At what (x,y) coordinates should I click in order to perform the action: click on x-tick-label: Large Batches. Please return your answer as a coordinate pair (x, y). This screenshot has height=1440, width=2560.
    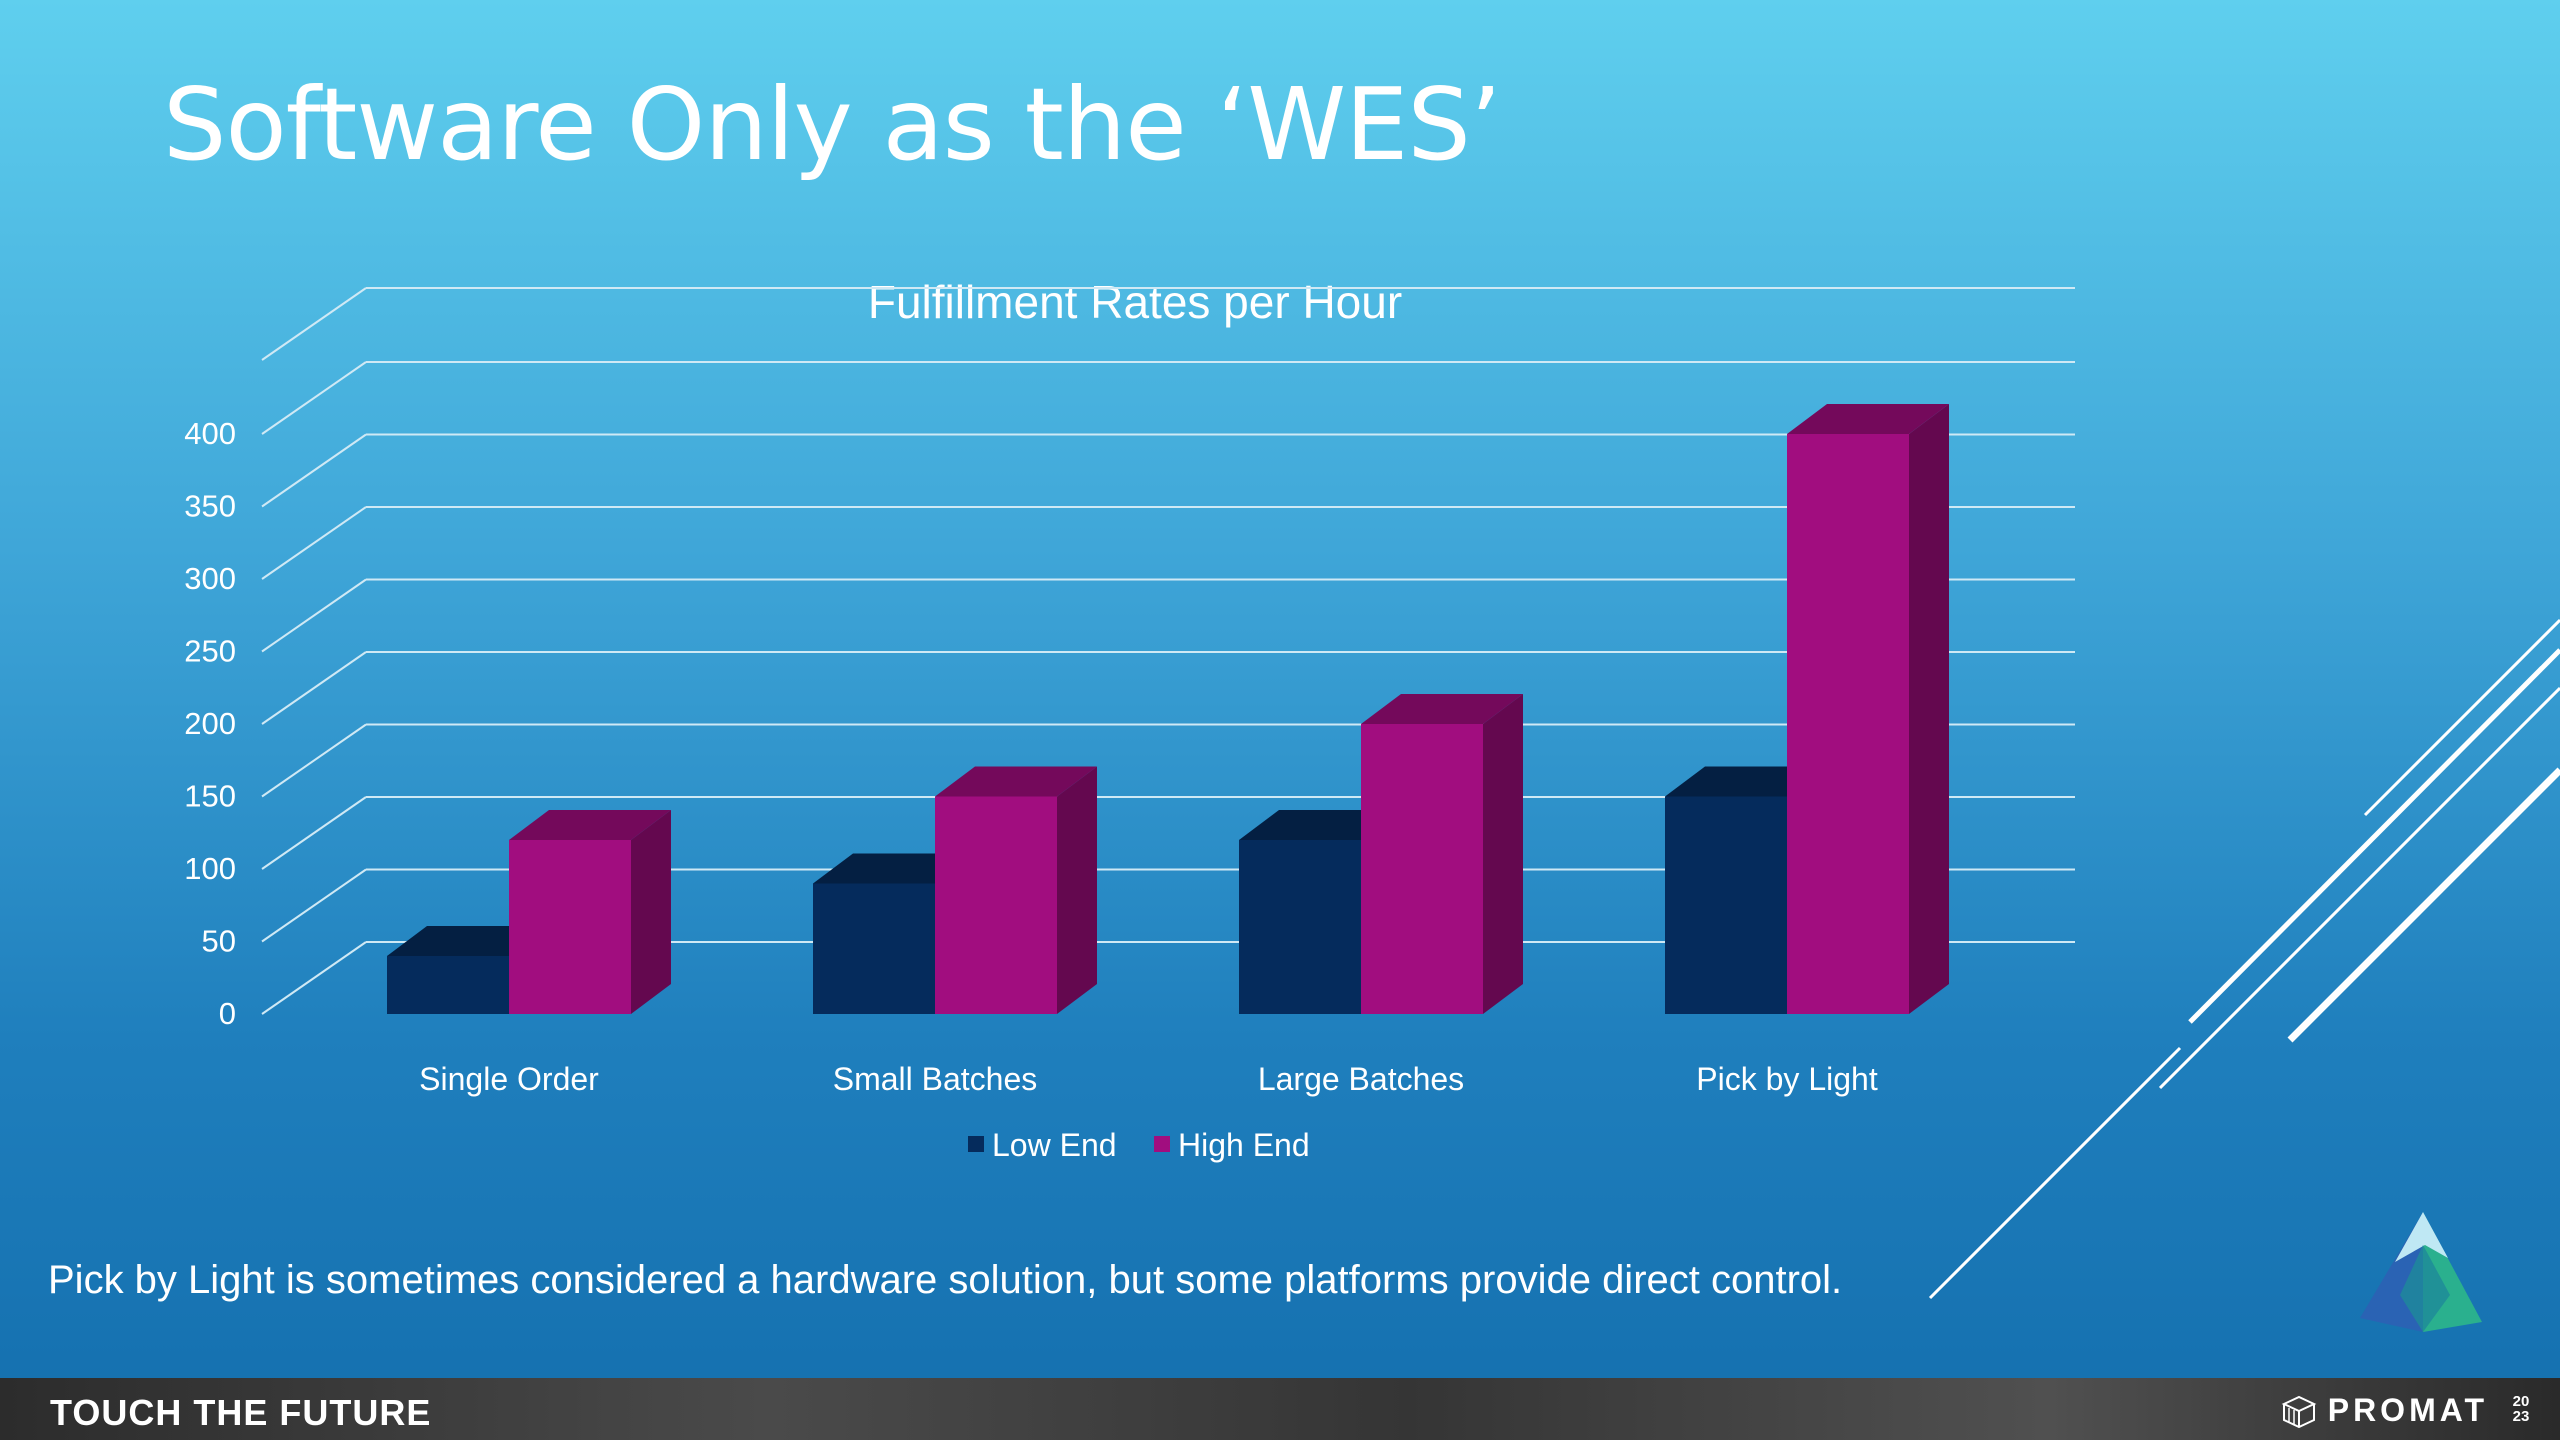
    Looking at the image, I should click on (1361, 1079).